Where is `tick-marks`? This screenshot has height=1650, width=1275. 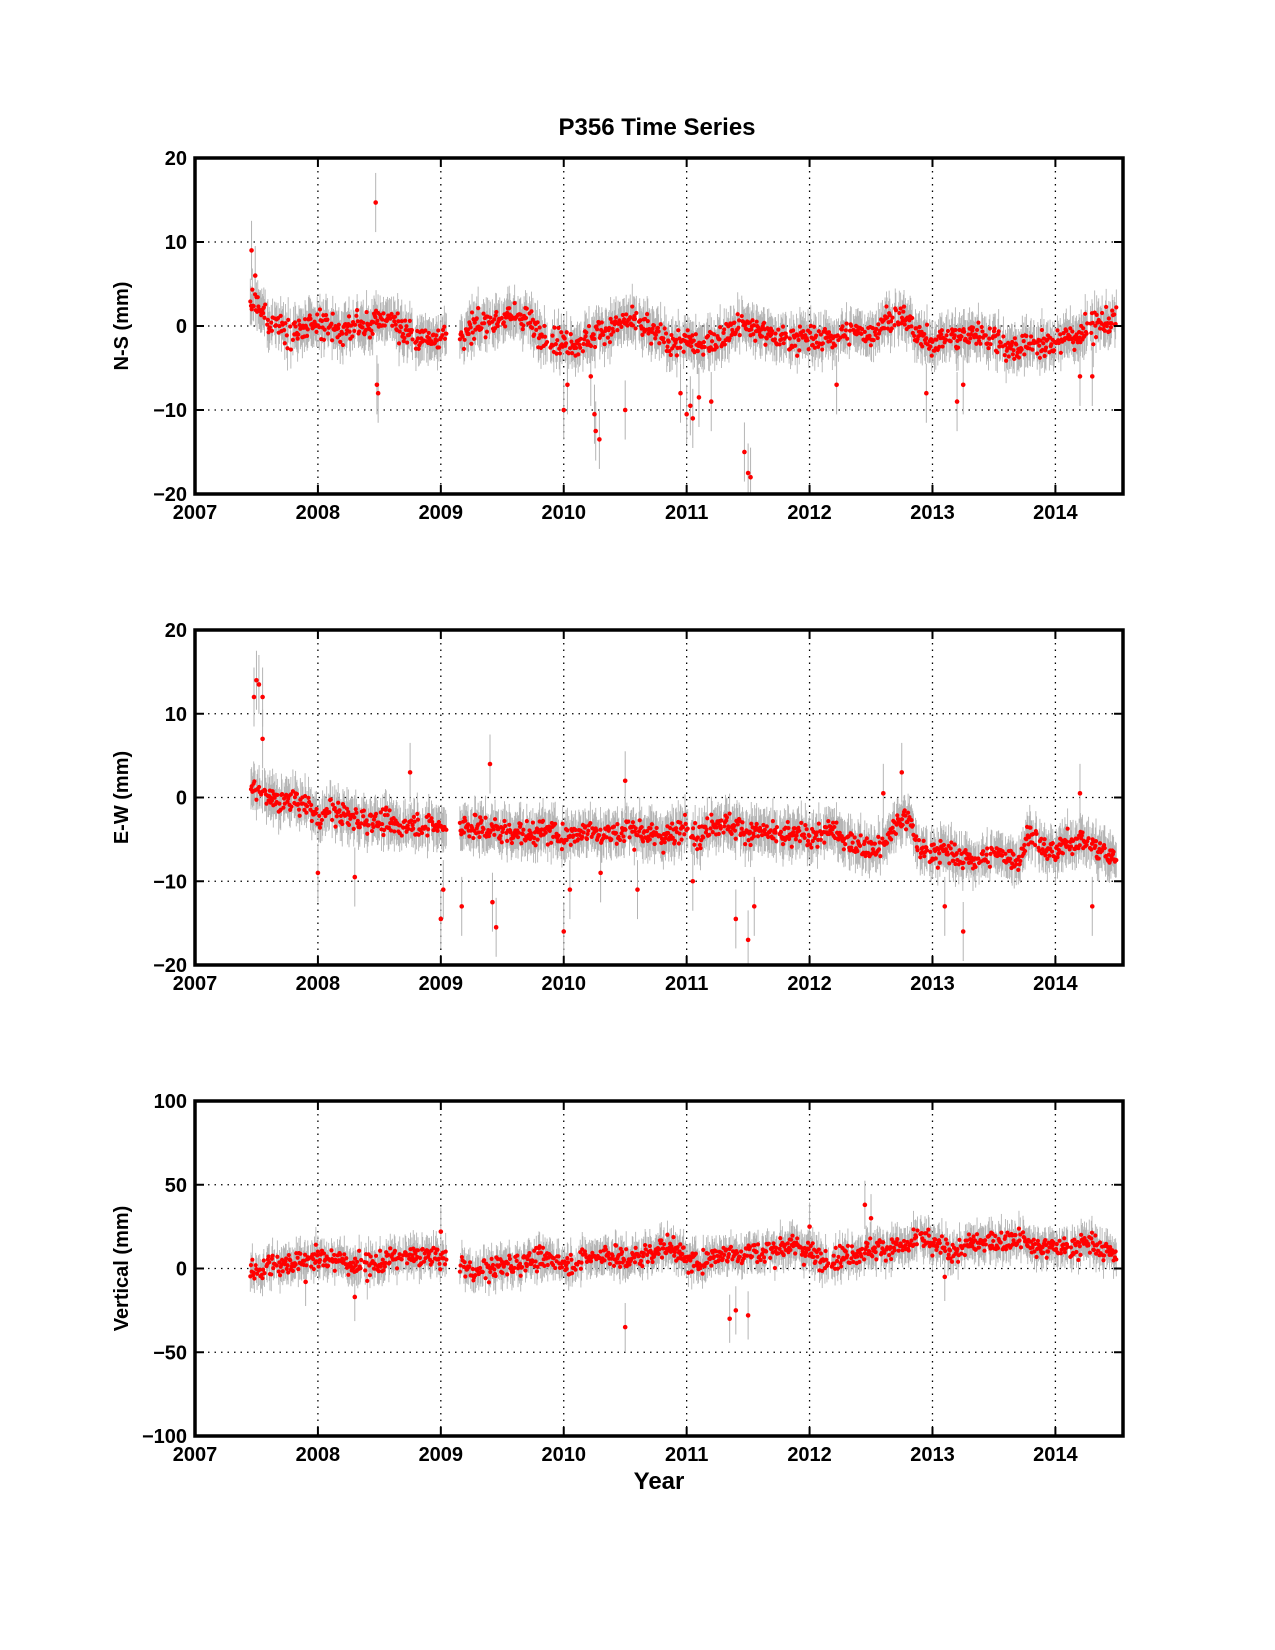
tick-marks is located at coordinates (658, 326).